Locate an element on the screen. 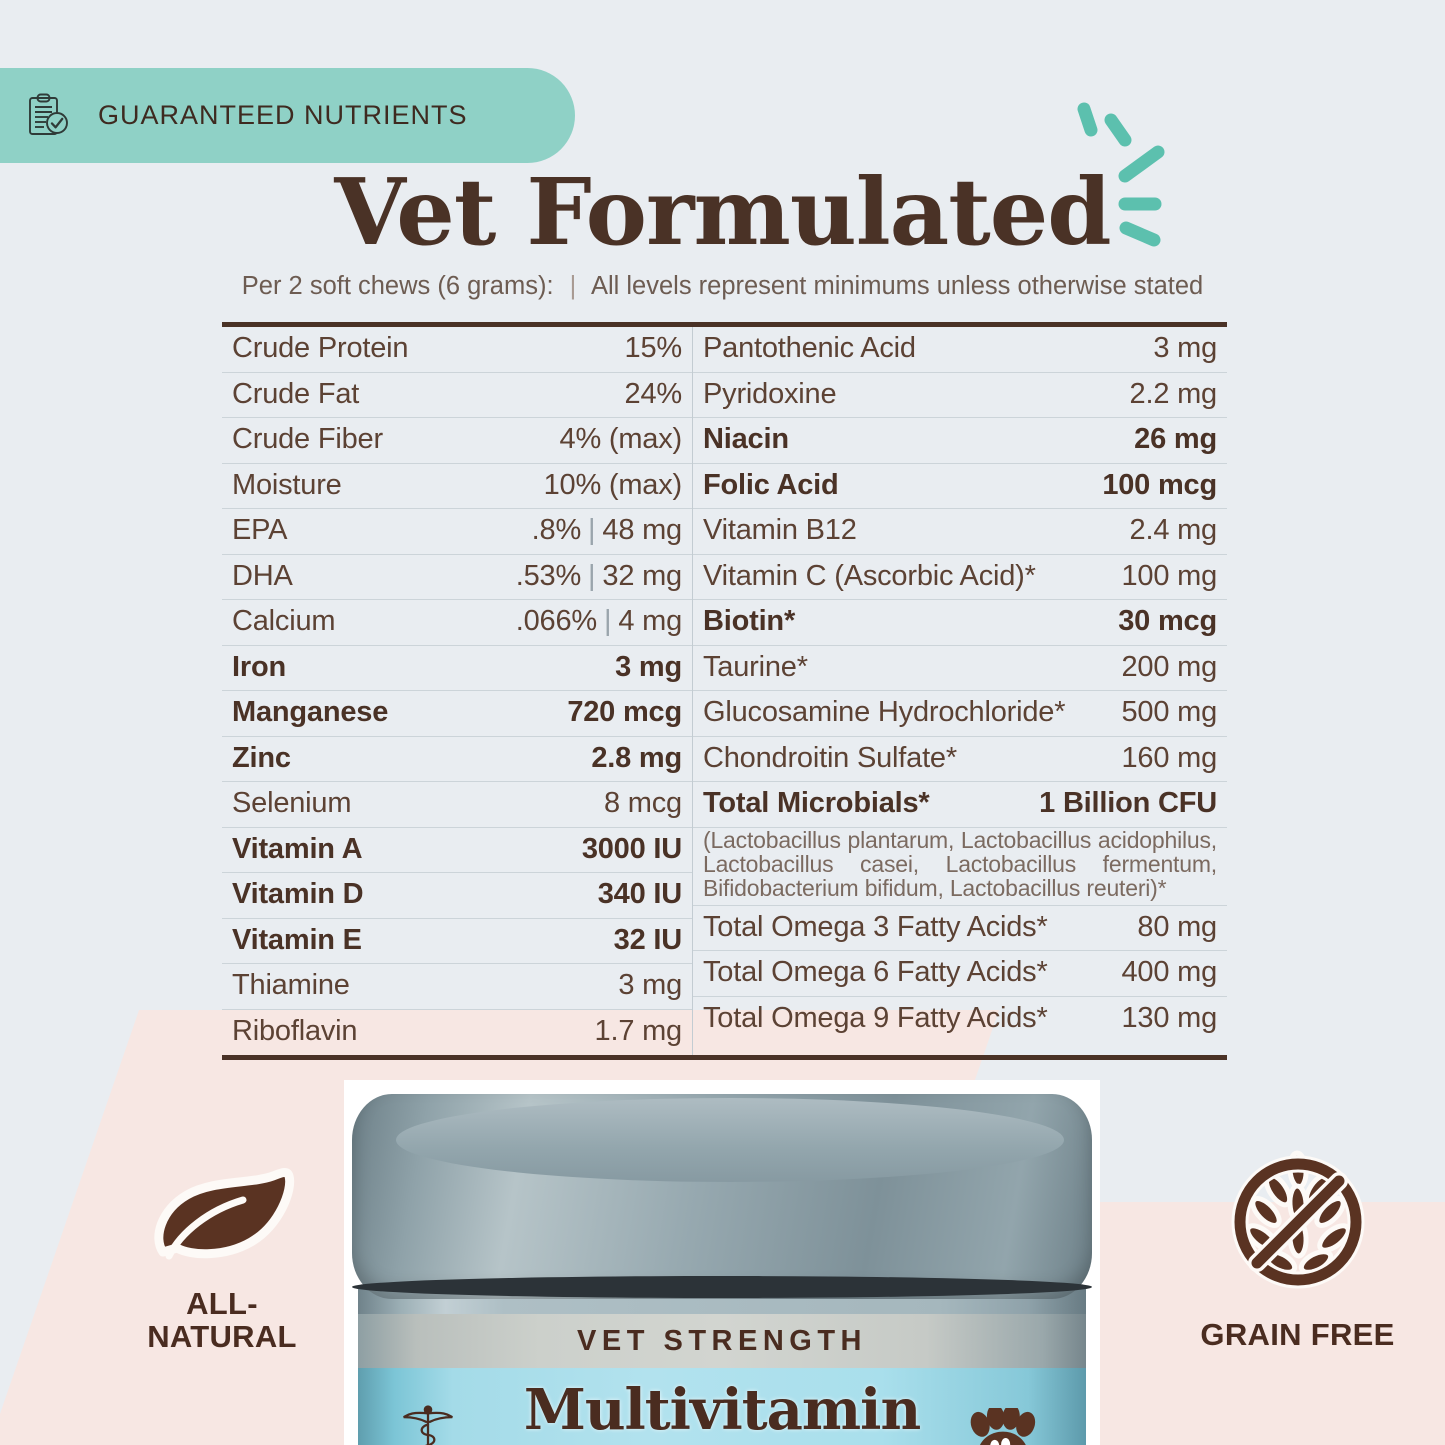 The image size is (1445, 1445). nutrient-row: Total Omega 3 Fatty Acids* 80 mg is located at coordinates (960, 929).